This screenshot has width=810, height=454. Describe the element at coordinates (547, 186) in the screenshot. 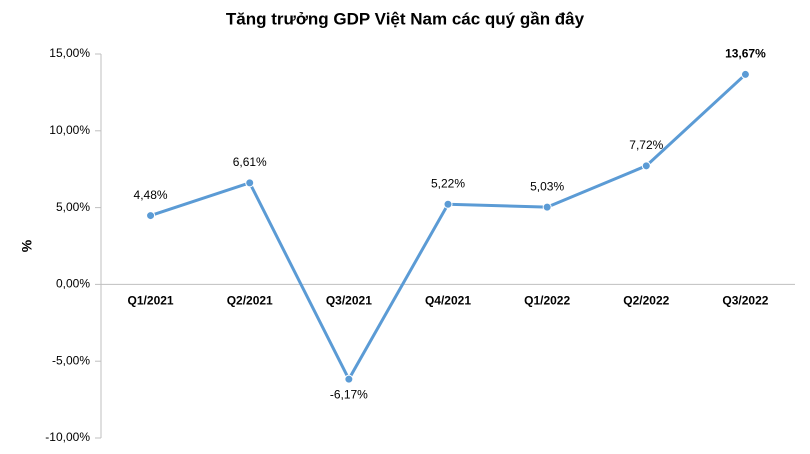

I see `data-label: 5,03%` at that location.